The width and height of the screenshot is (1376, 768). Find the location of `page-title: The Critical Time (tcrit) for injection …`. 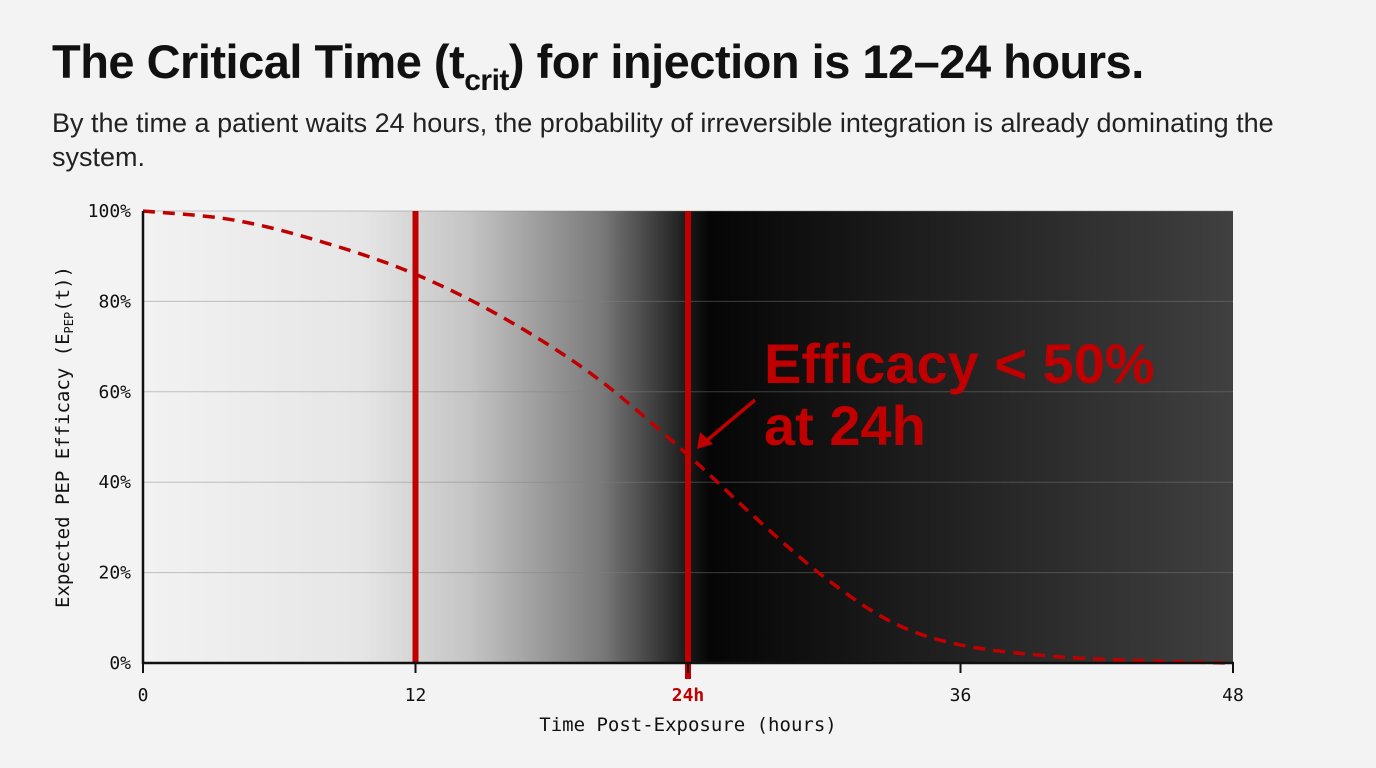

page-title: The Critical Time (tcrit) for injection … is located at coordinates (598, 66).